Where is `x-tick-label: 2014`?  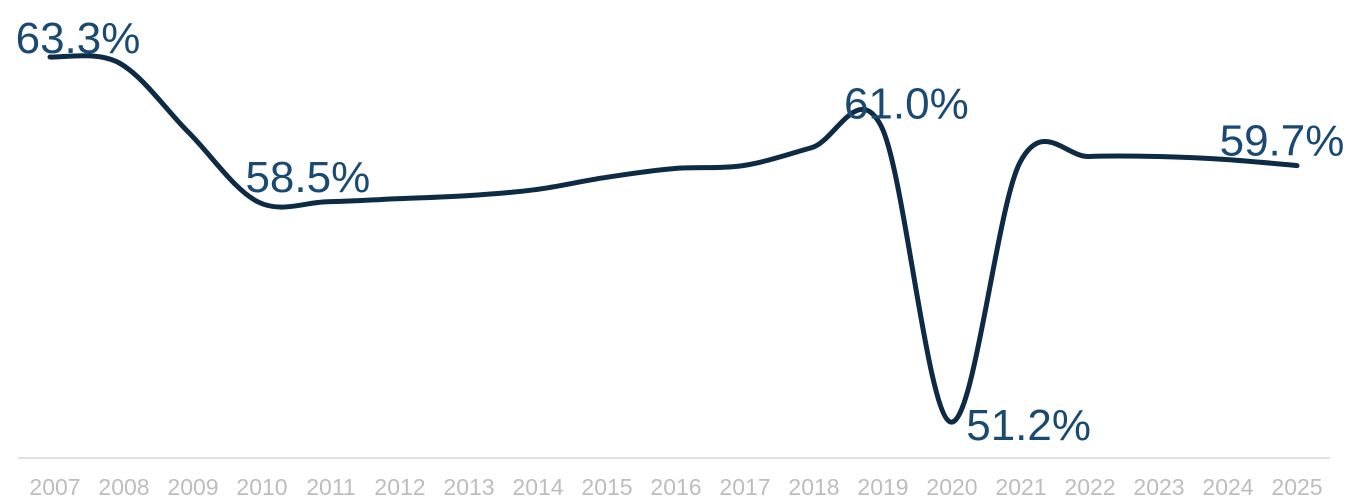
x-tick-label: 2014 is located at coordinates (537, 487).